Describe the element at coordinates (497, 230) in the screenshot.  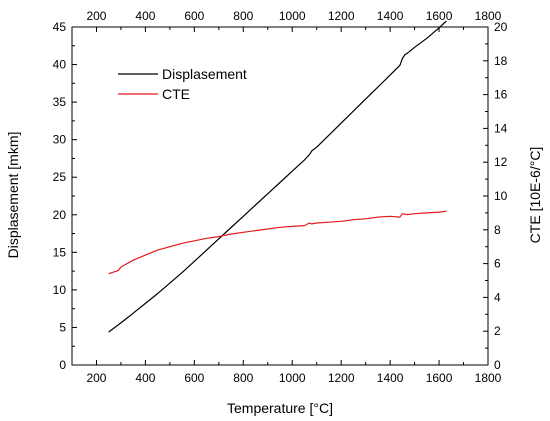
I see `y-right-tick-label: 8` at that location.